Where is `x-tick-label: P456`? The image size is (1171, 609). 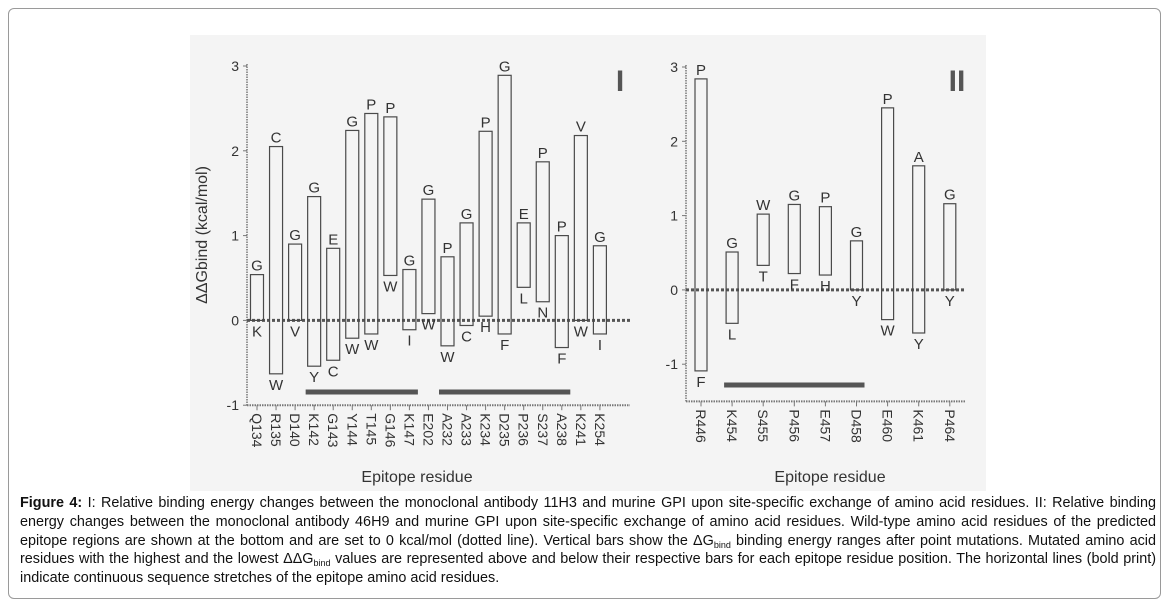
x-tick-label: P456 is located at coordinates (794, 425).